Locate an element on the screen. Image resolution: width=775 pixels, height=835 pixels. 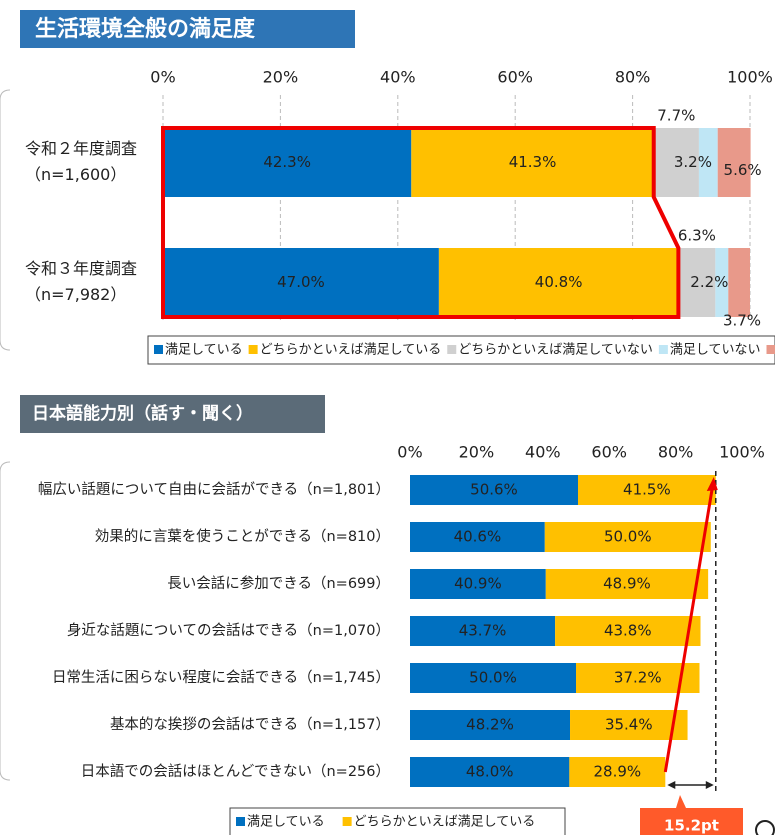
y-tick-label: 基本的な挨拶の会話はできる（n=1,157） is located at coordinates (250, 724).